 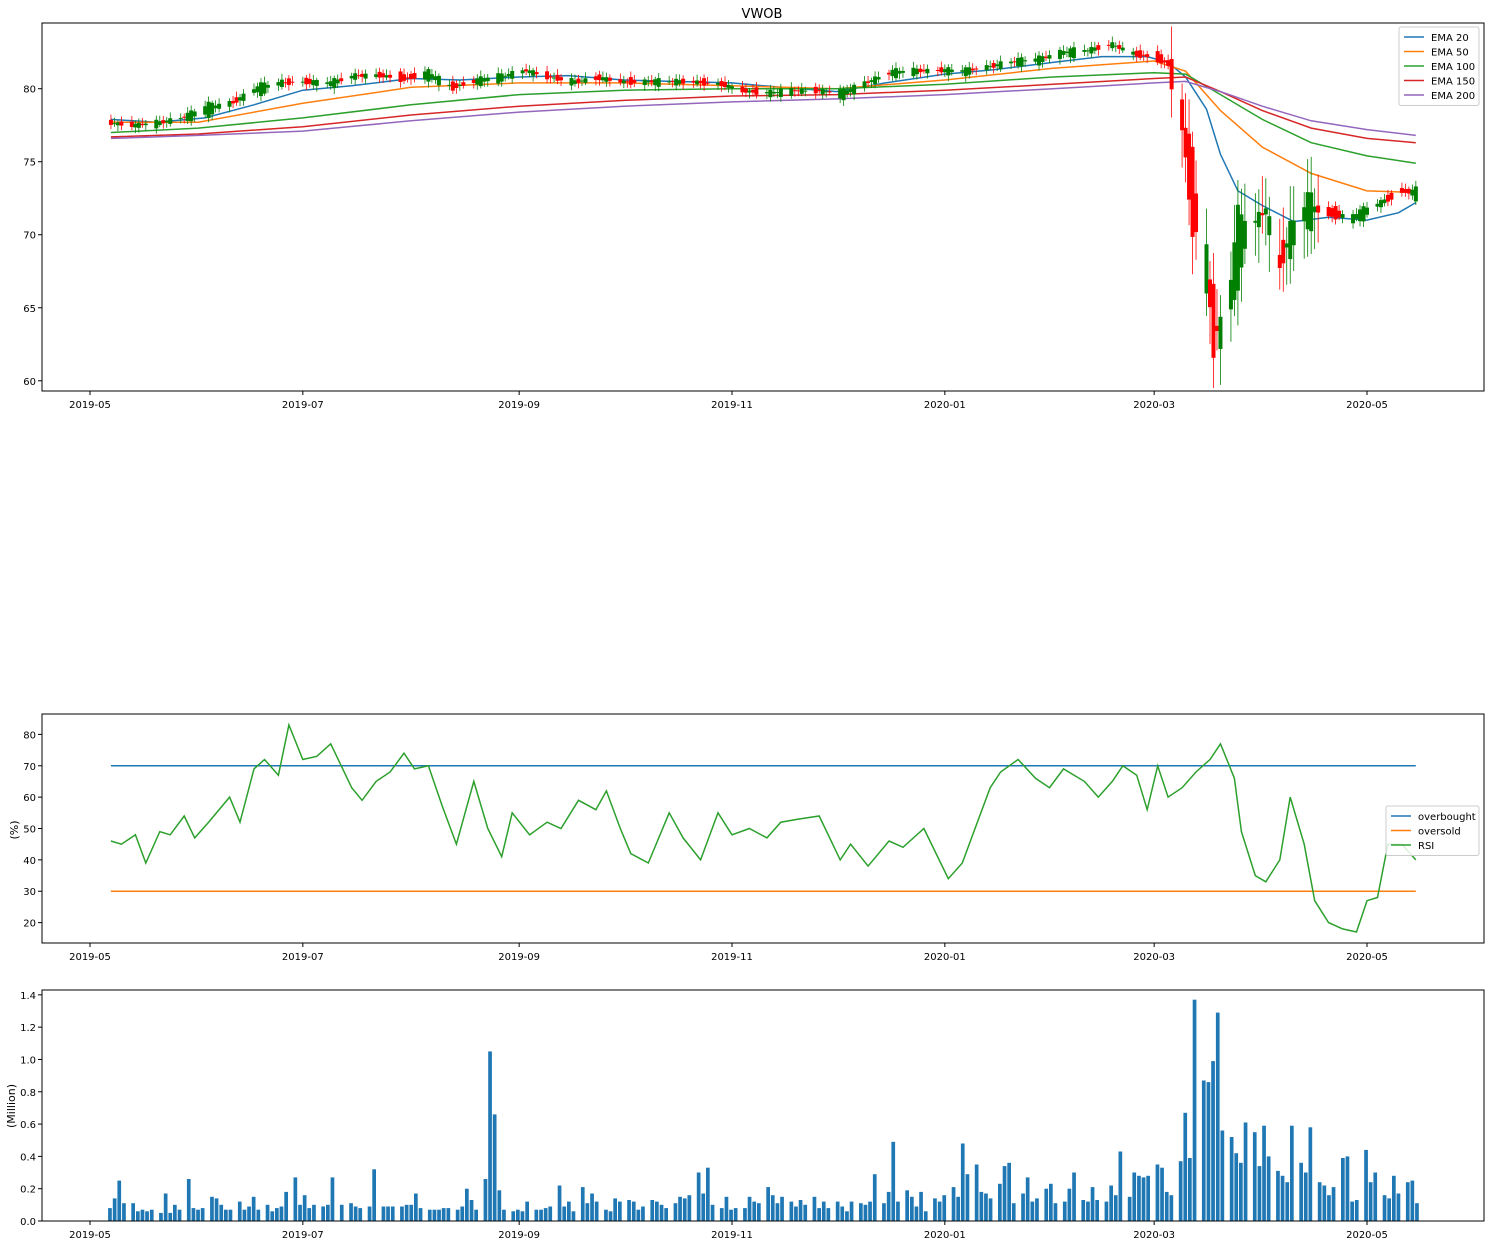 What do you see at coordinates (1367, 957) in the screenshot?
I see `rsi-xtick-label: 2020-05` at bounding box center [1367, 957].